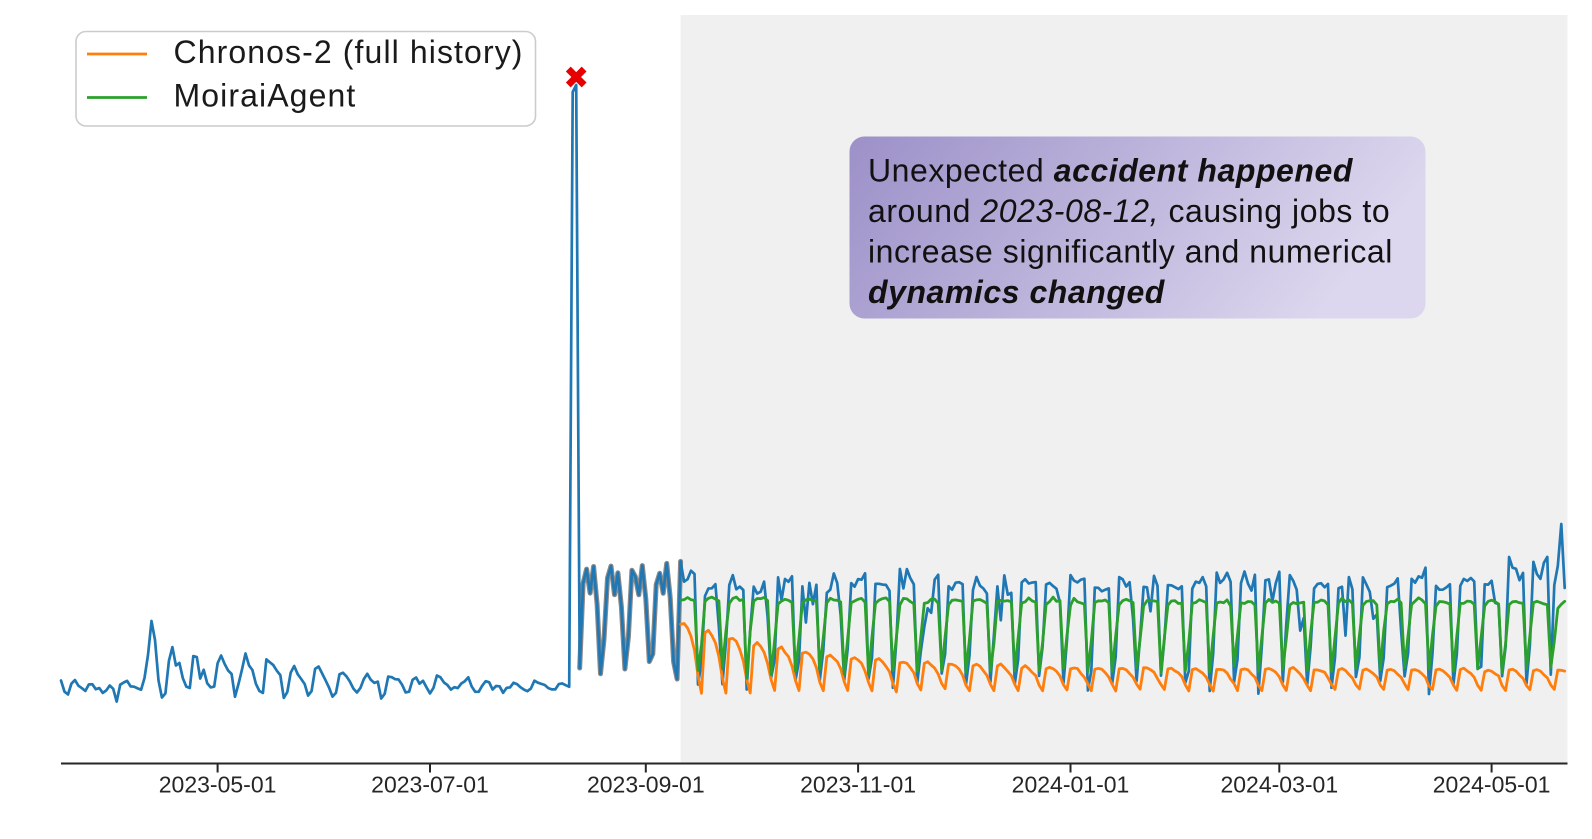 The width and height of the screenshot is (1592, 839). I want to click on svg-text: dynamics changed, so click(1017, 292).